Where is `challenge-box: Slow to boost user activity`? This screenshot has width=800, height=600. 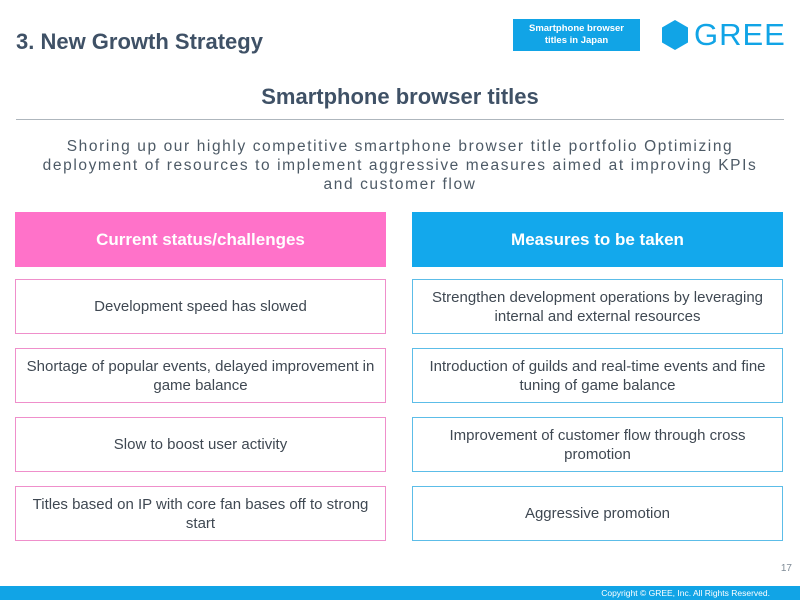
challenge-box: Slow to boost user activity is located at coordinates (200, 444).